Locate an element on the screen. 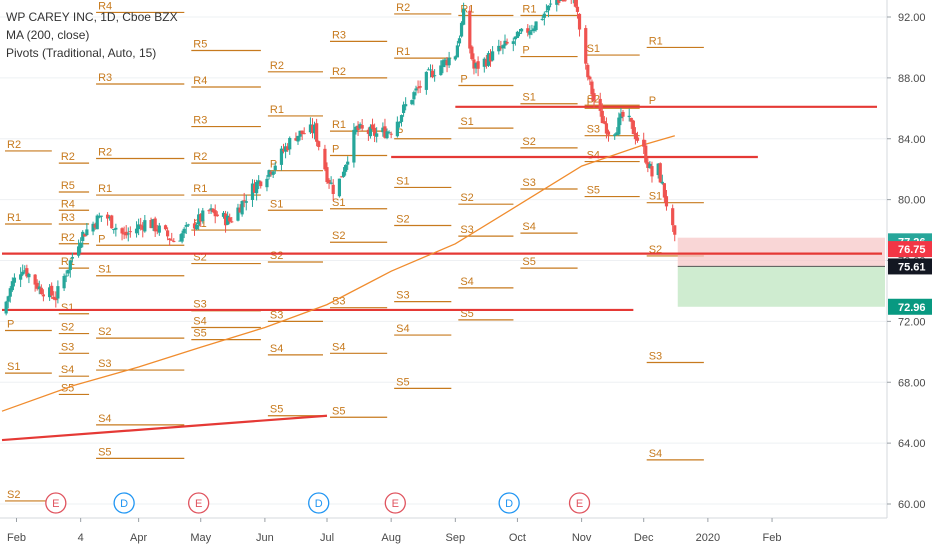  price-label-box is located at coordinates (910, 306).